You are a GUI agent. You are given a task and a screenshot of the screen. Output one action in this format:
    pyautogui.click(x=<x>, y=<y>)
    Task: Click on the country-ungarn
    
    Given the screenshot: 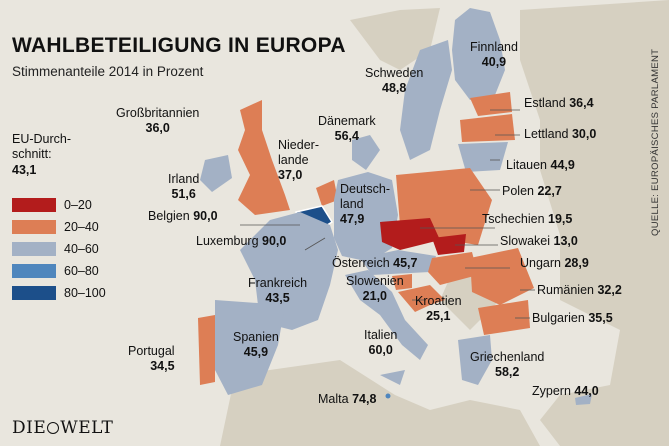 What is the action you would take?
    pyautogui.click(x=453, y=268)
    